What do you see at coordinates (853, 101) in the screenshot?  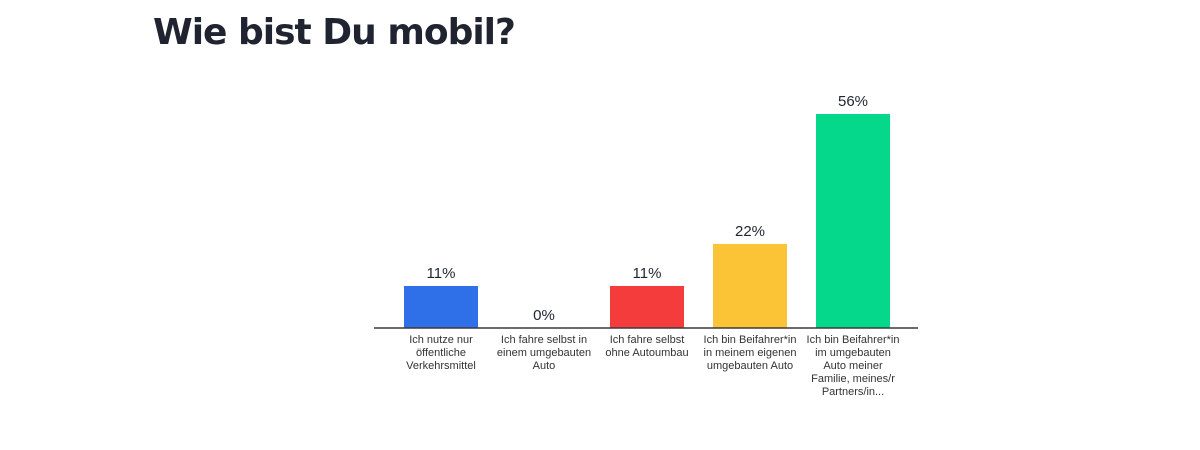 I see `value-label-5: 56%` at bounding box center [853, 101].